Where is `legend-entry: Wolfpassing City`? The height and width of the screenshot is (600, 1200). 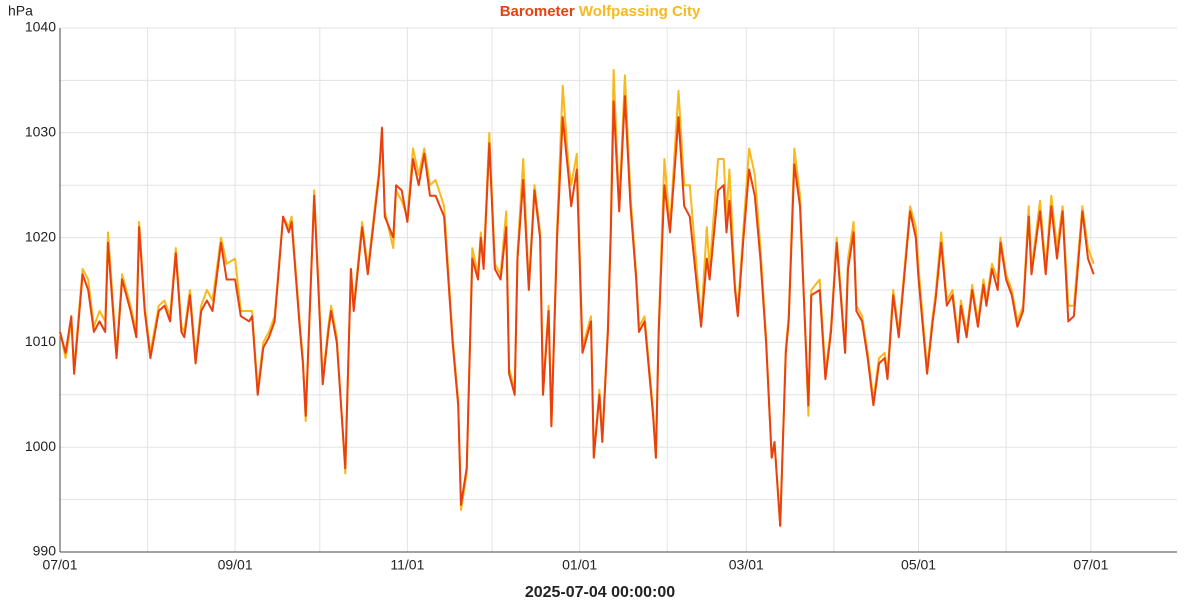 legend-entry: Wolfpassing City is located at coordinates (640, 11).